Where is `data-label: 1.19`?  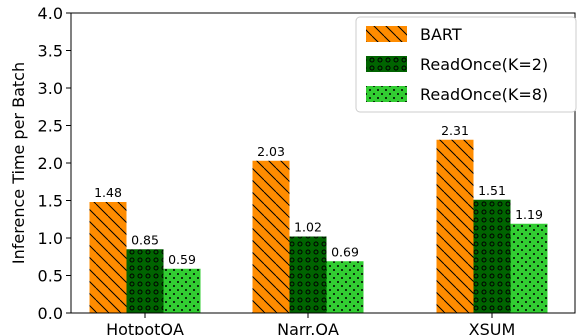 data-label: 1.19 is located at coordinates (529, 214).